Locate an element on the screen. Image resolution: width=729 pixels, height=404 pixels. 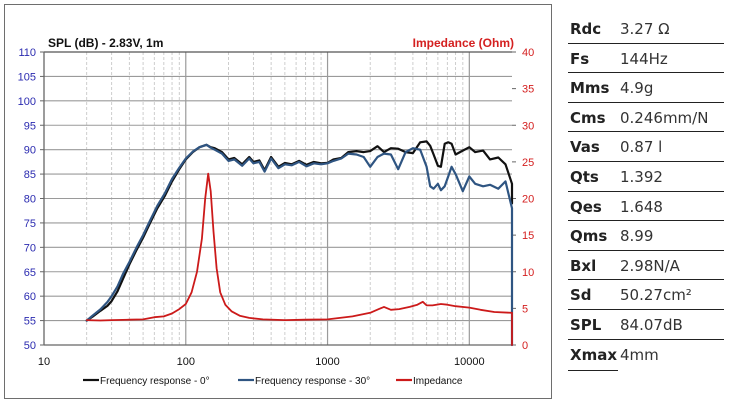
spec-row-rdc: Rdc 3.27 Ω is located at coordinates (646, 29).